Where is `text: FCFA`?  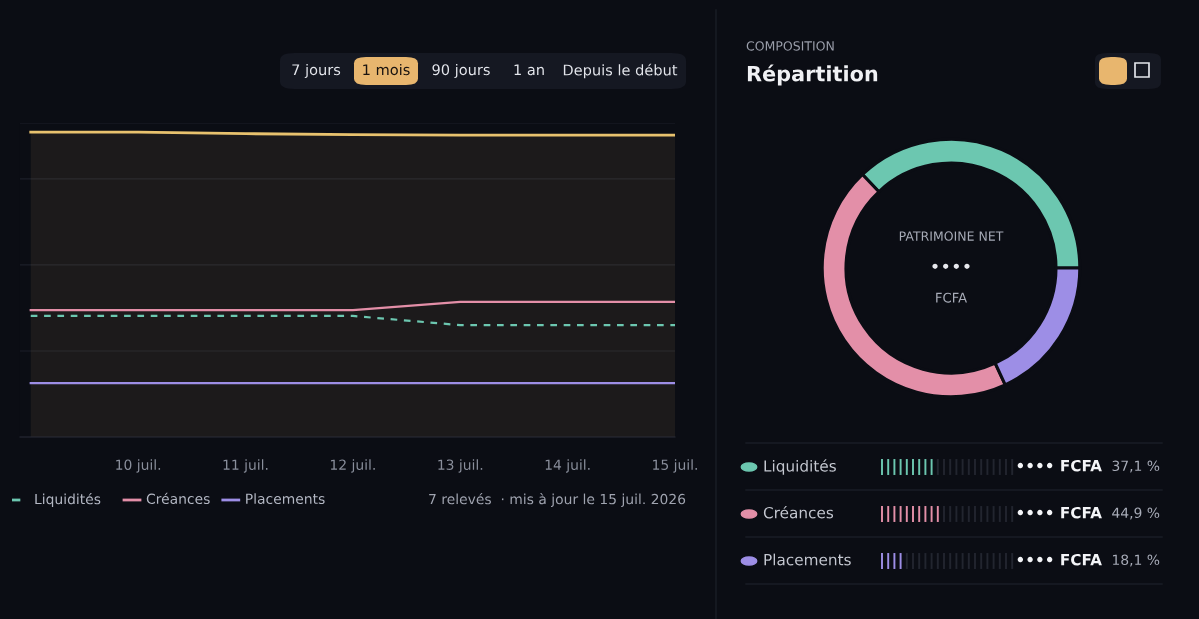 text: FCFA is located at coordinates (951, 297).